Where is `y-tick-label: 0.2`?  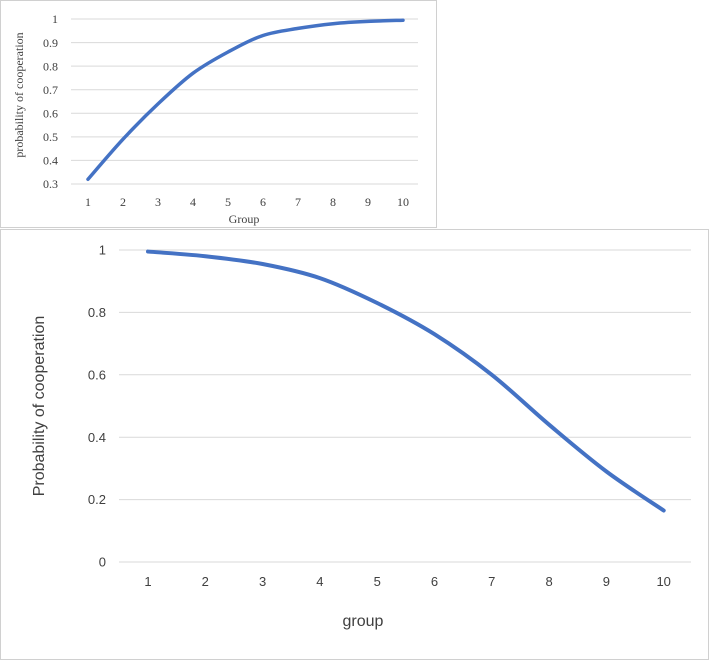 y-tick-label: 0.2 is located at coordinates (97, 499).